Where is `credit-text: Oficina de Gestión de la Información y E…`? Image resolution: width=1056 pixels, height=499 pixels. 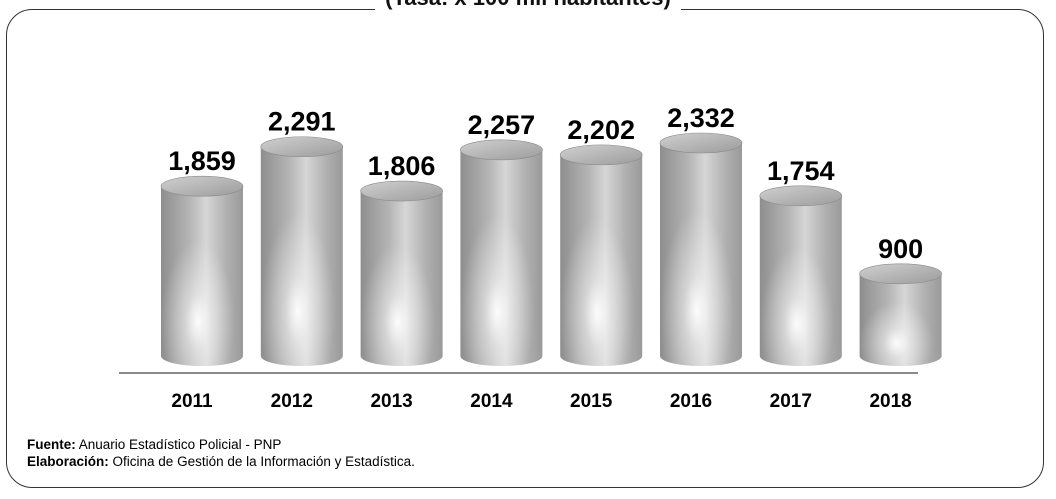 credit-text: Oficina de Gestión de la Información y E… is located at coordinates (263, 461).